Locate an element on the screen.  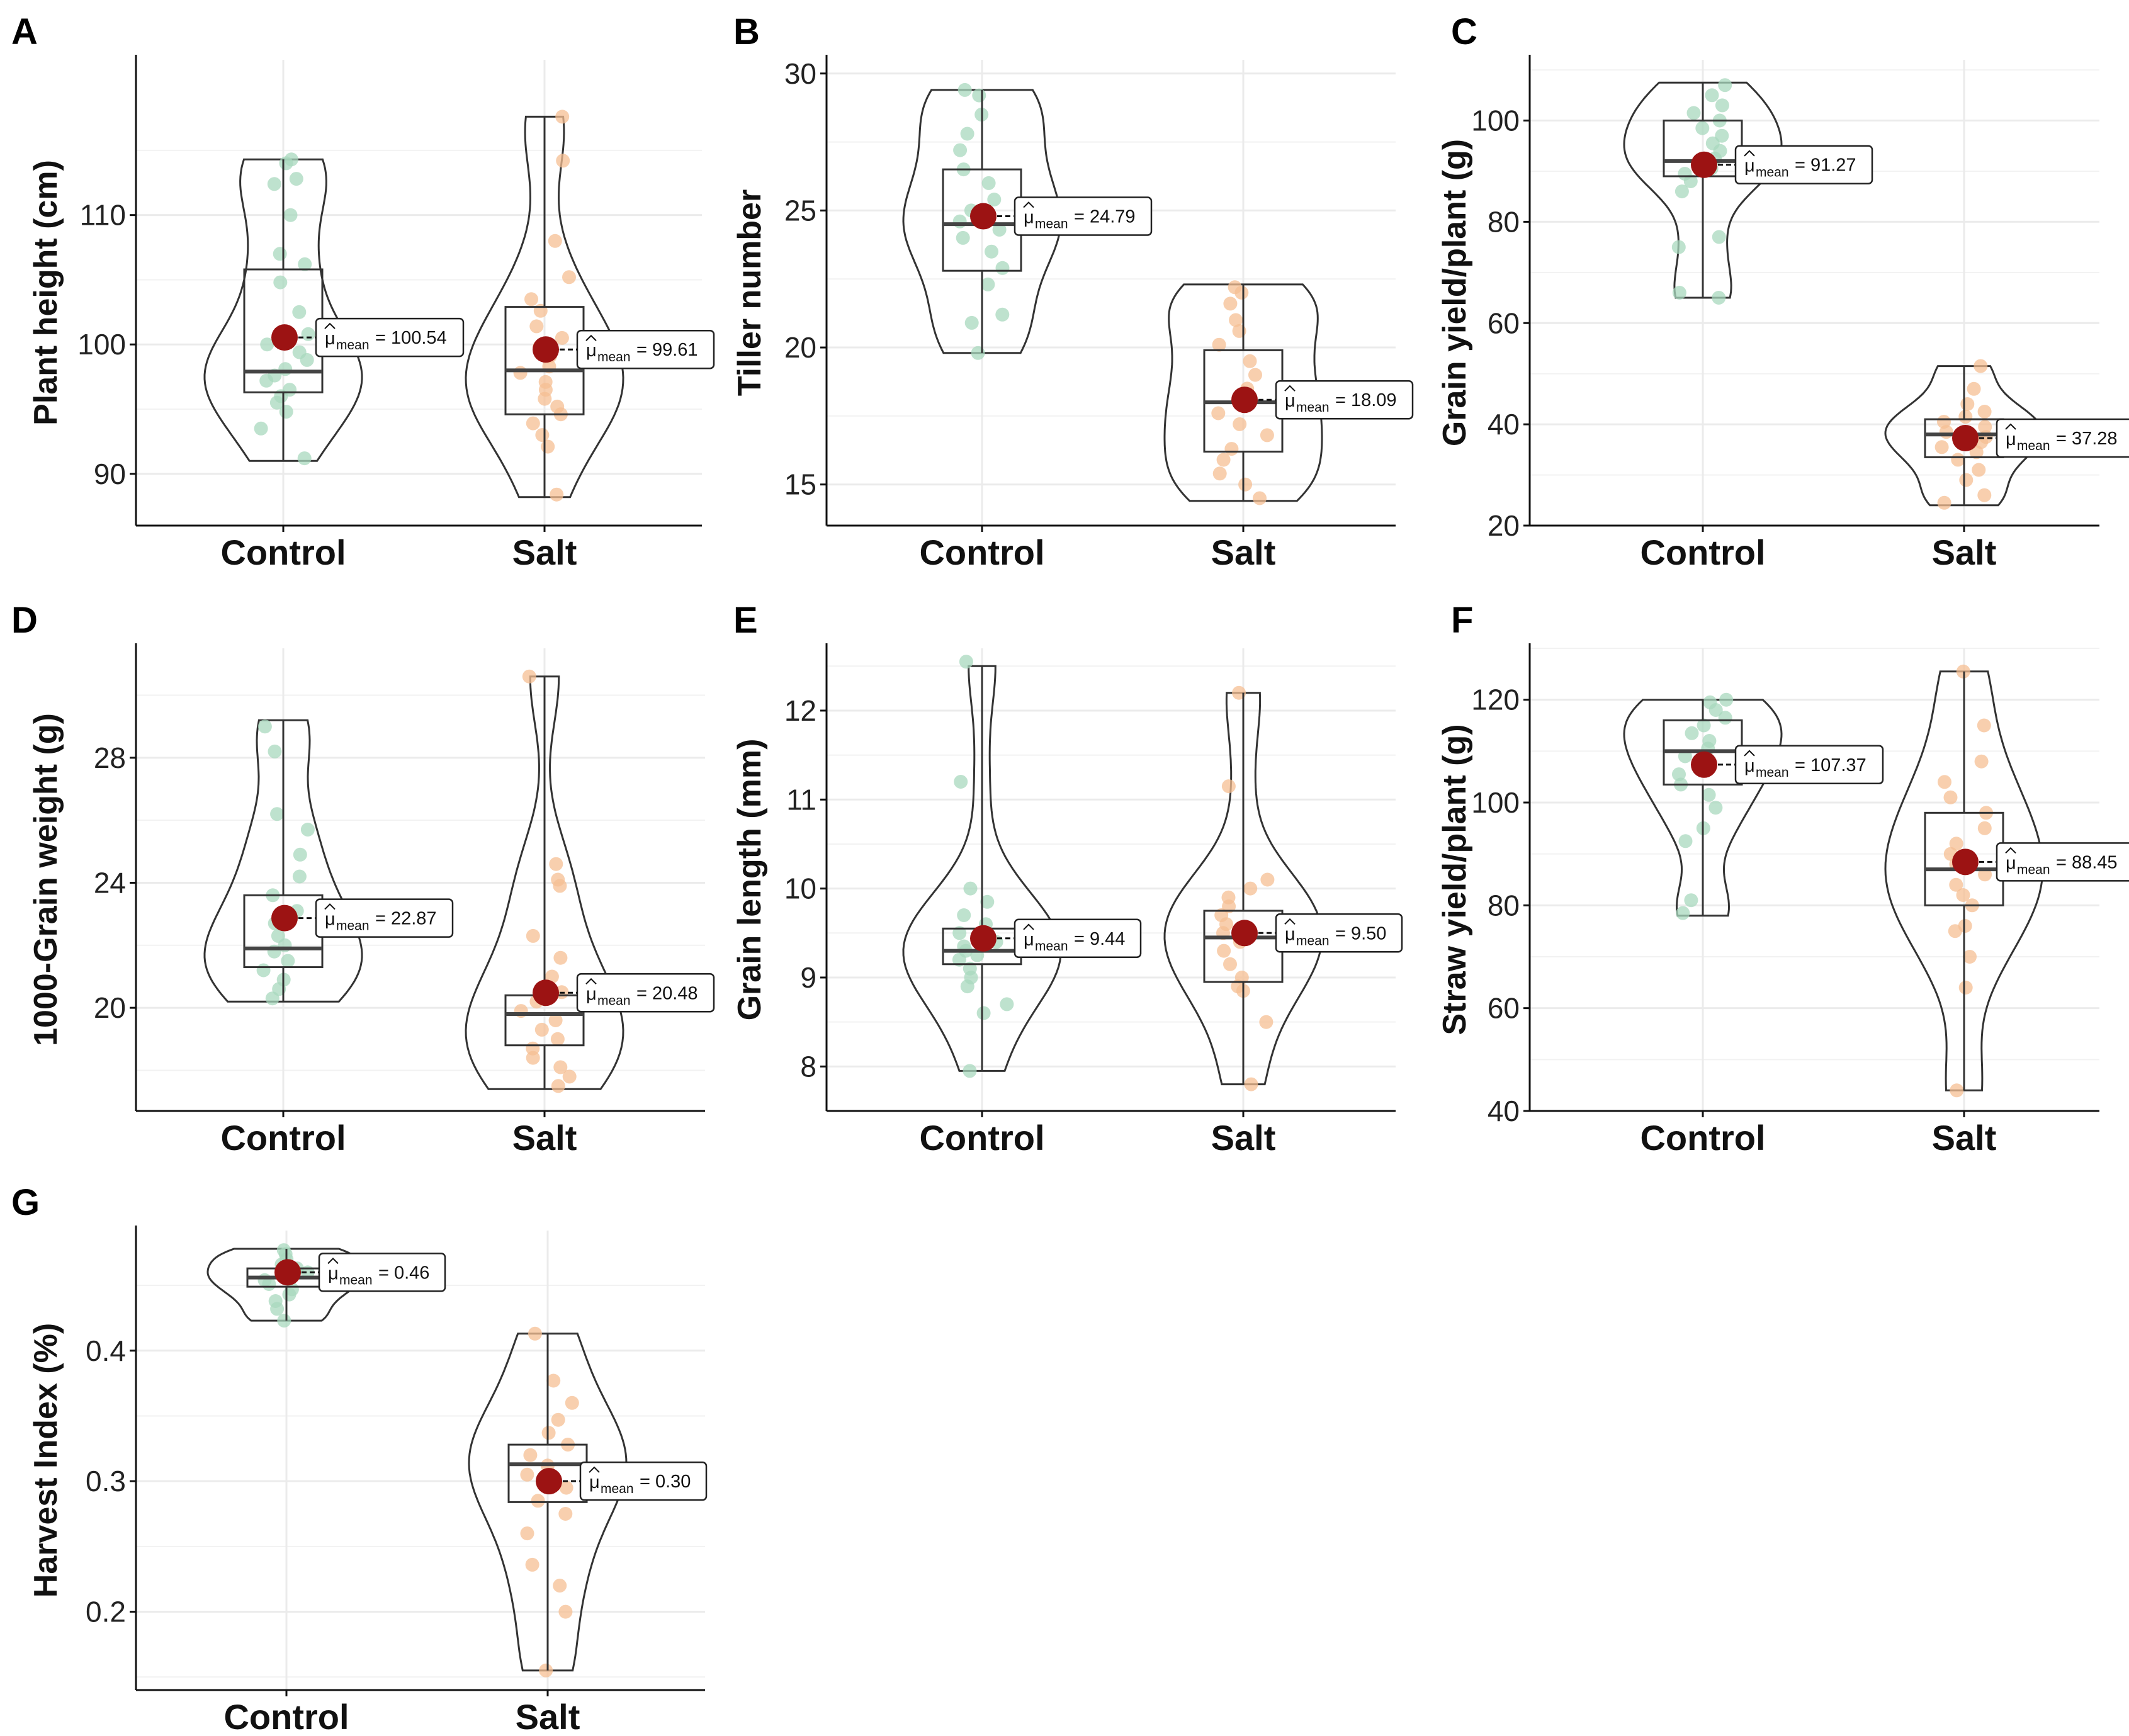
y-tick-label: 11 is located at coordinates (801, 799).